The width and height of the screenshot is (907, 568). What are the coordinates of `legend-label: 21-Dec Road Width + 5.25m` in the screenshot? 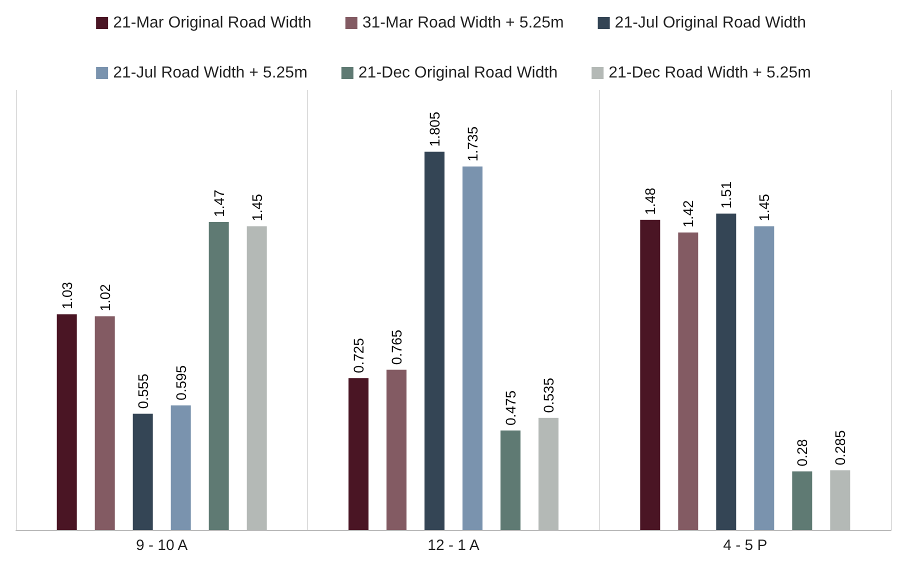 It's located at (709, 73).